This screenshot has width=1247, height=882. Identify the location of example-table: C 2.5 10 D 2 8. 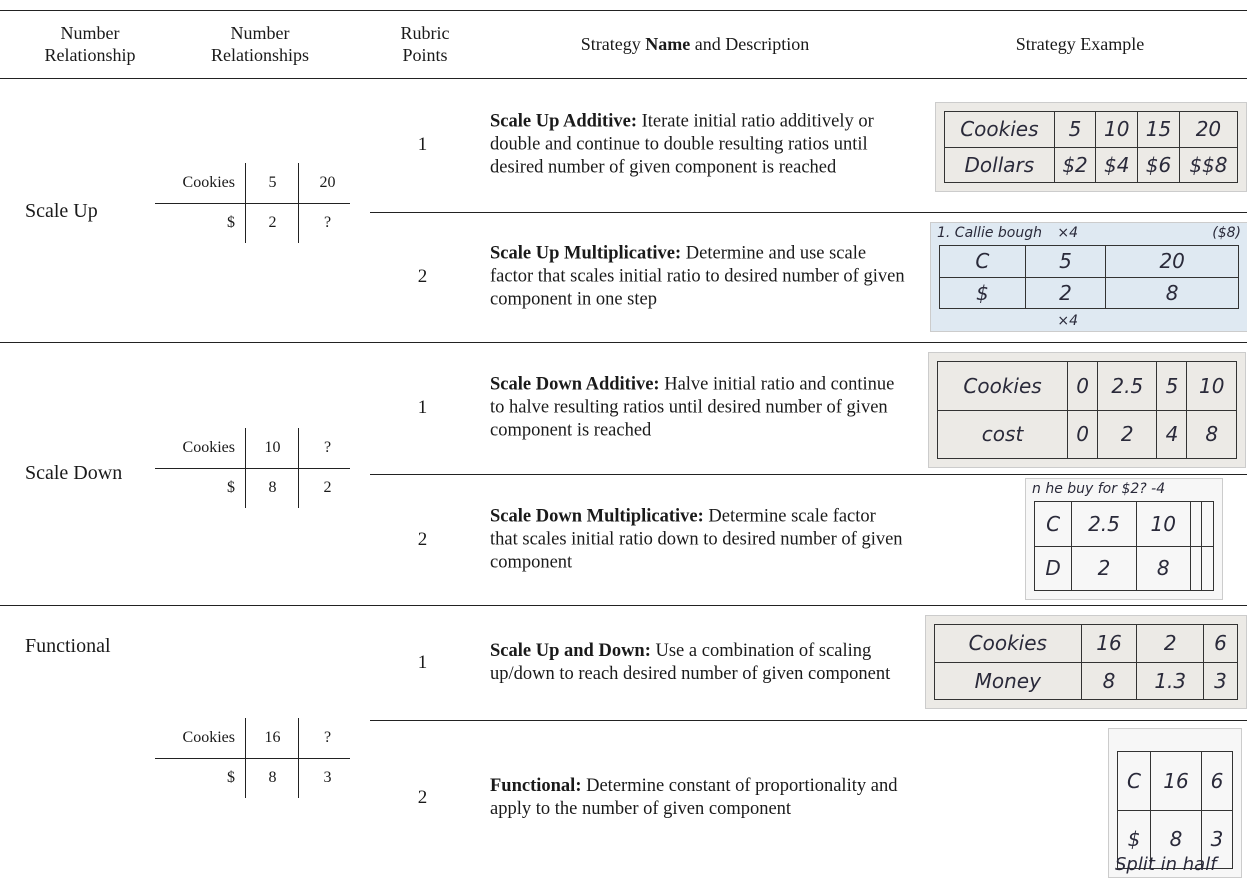
(1123, 546).